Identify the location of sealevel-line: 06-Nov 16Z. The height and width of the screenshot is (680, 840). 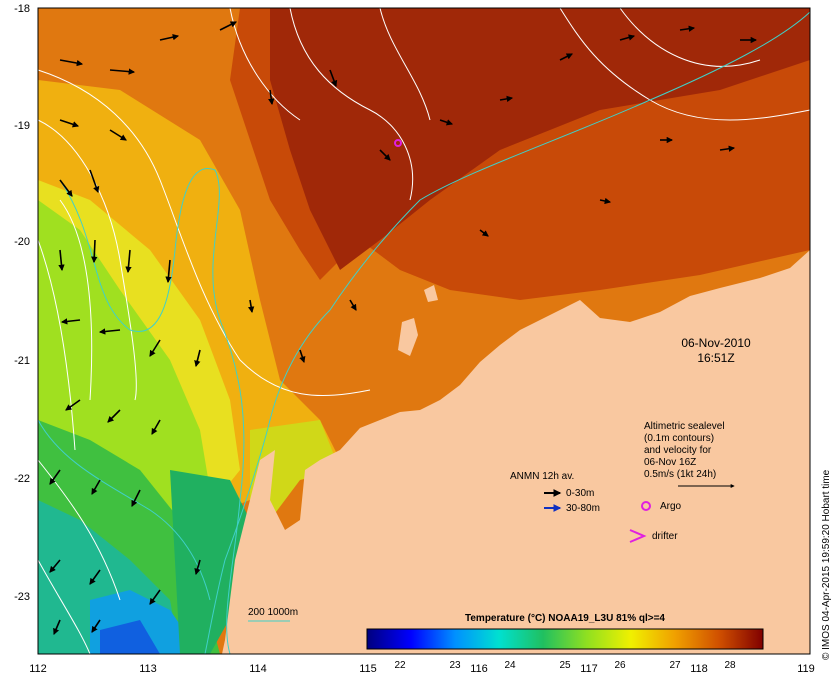
(670, 462).